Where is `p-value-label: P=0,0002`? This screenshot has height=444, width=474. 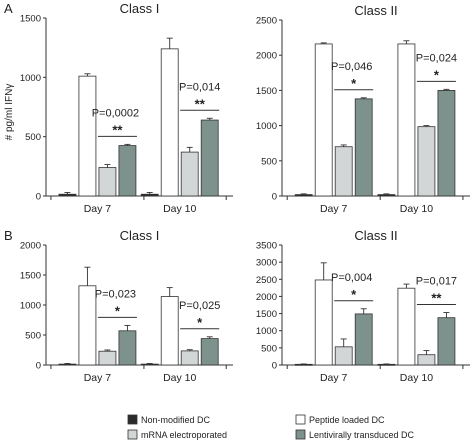 p-value-label: P=0,0002 is located at coordinates (115, 113).